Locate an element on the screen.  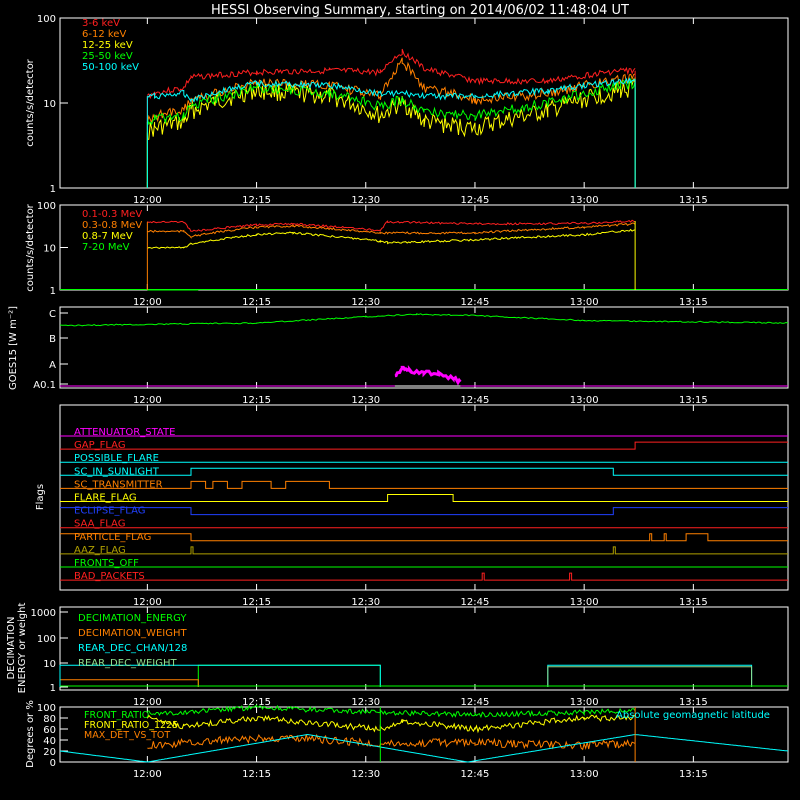
panel-5-ytick-label-2: 40 is located at coordinates (49, 741).